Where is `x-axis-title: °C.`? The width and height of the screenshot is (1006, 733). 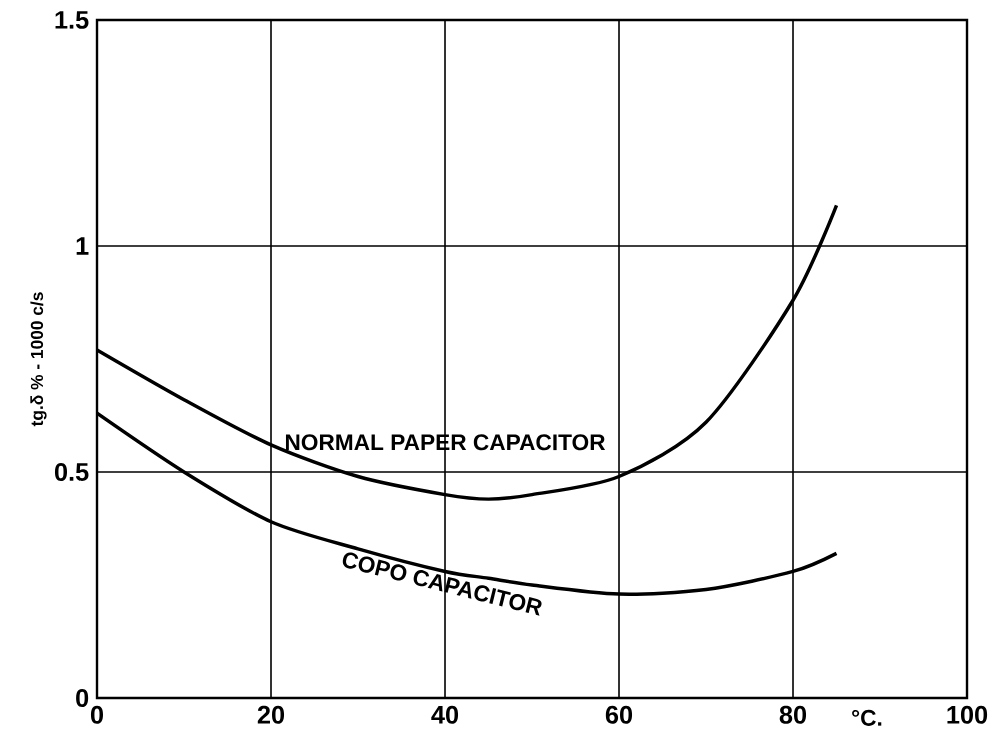 x-axis-title: °C. is located at coordinates (867, 717).